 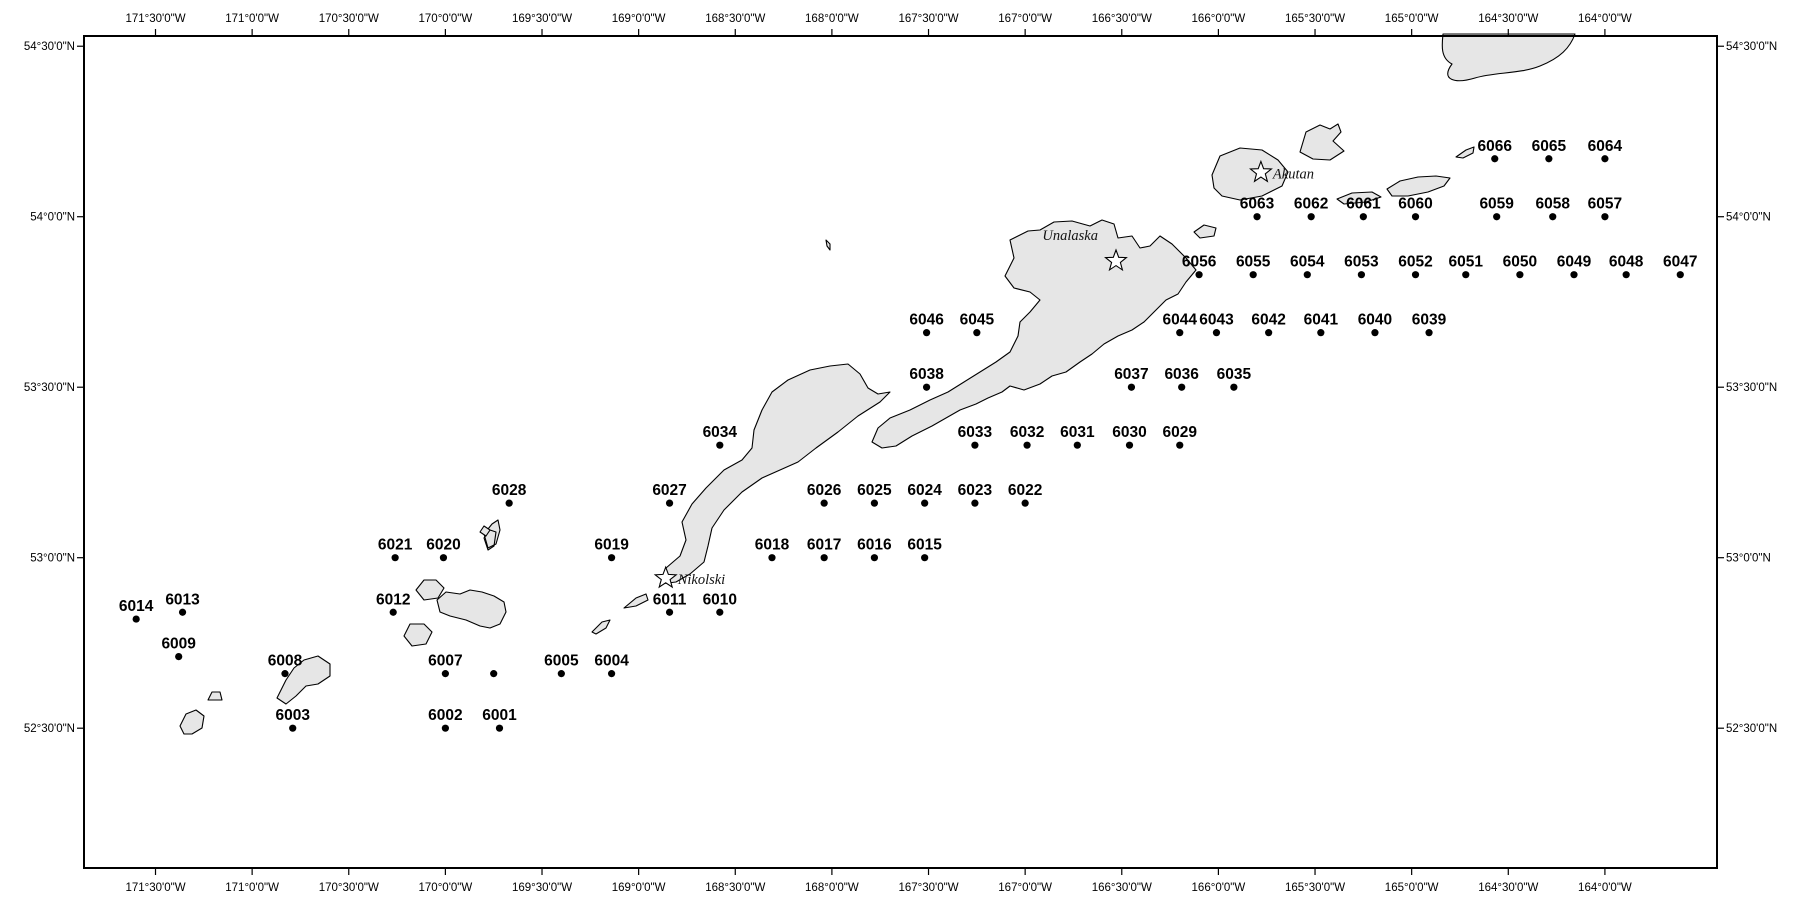 I want to click on station-label: 6041, so click(x=1321, y=320).